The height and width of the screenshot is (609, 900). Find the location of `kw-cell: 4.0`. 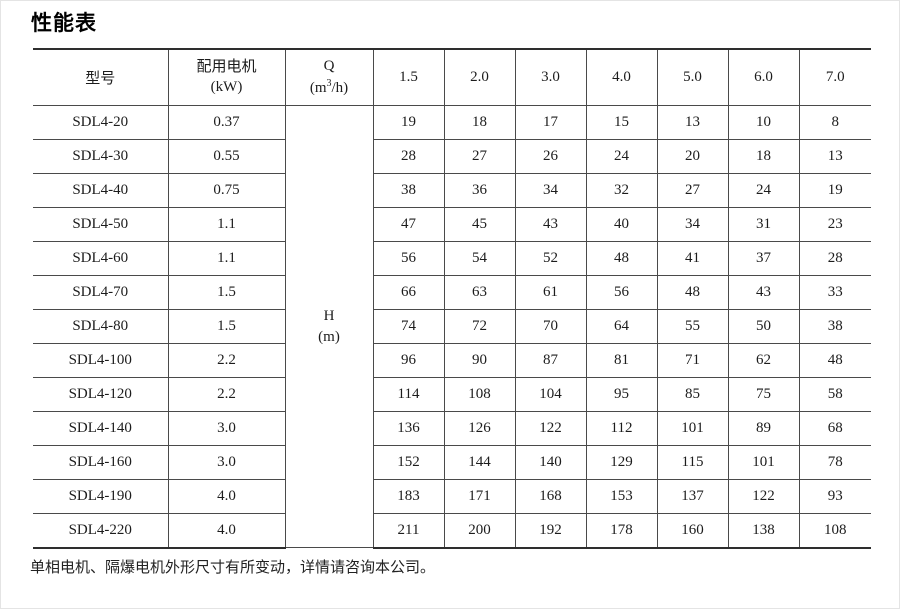

kw-cell: 4.0 is located at coordinates (226, 531).